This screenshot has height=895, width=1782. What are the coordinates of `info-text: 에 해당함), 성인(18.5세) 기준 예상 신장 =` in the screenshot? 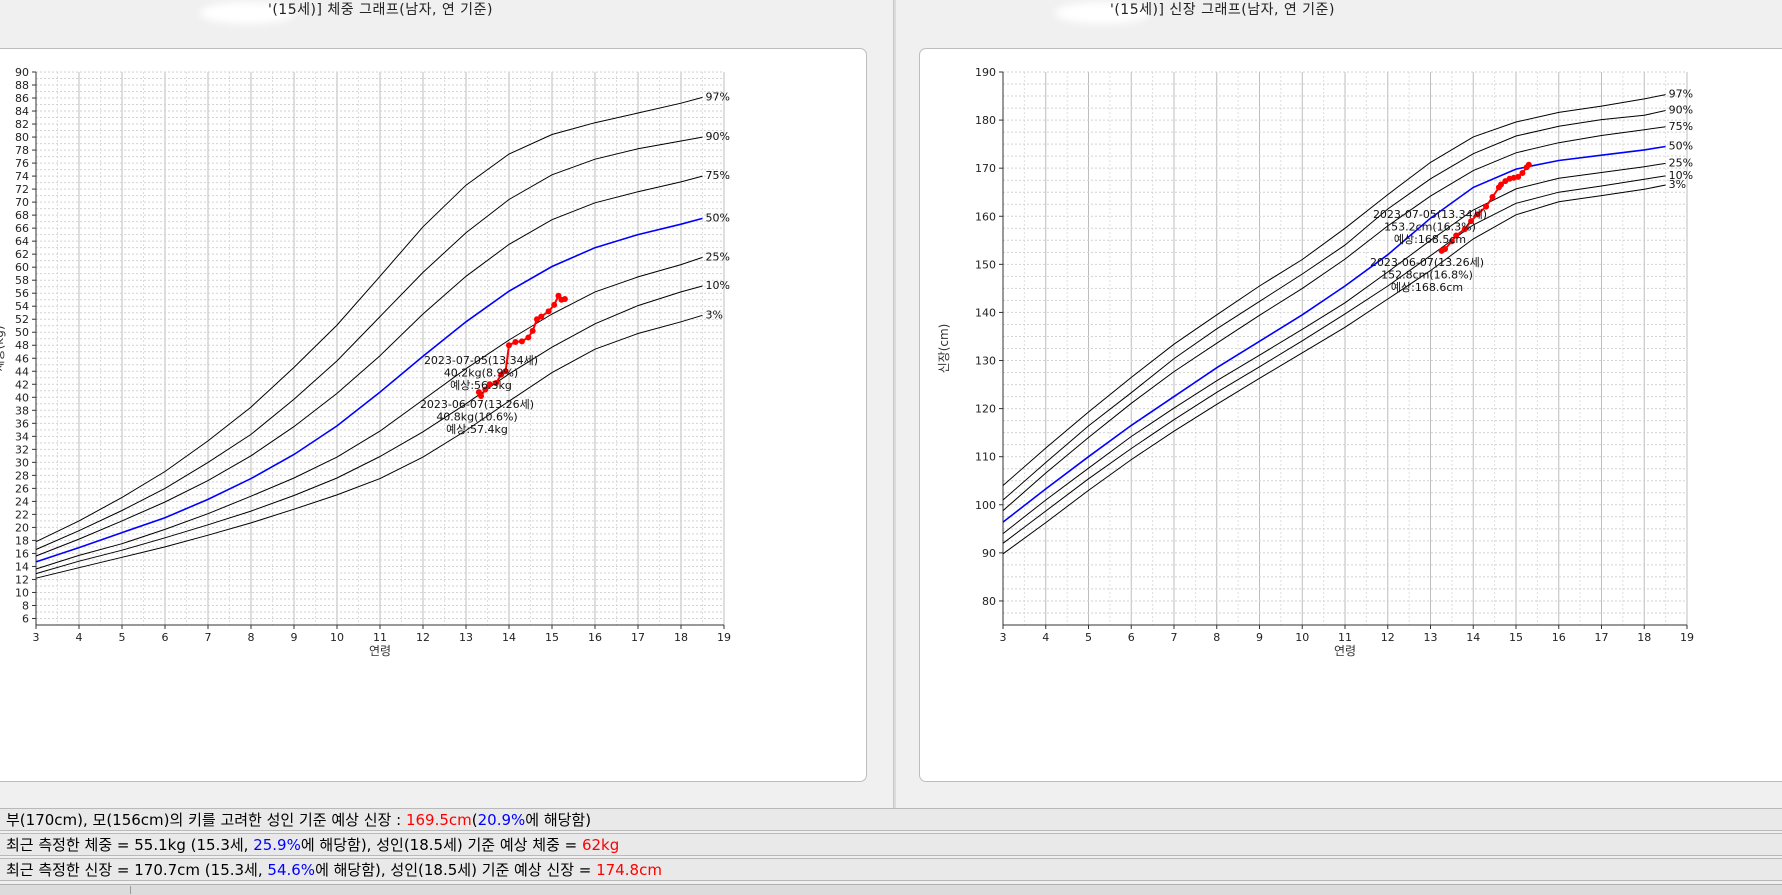 It's located at (456, 870).